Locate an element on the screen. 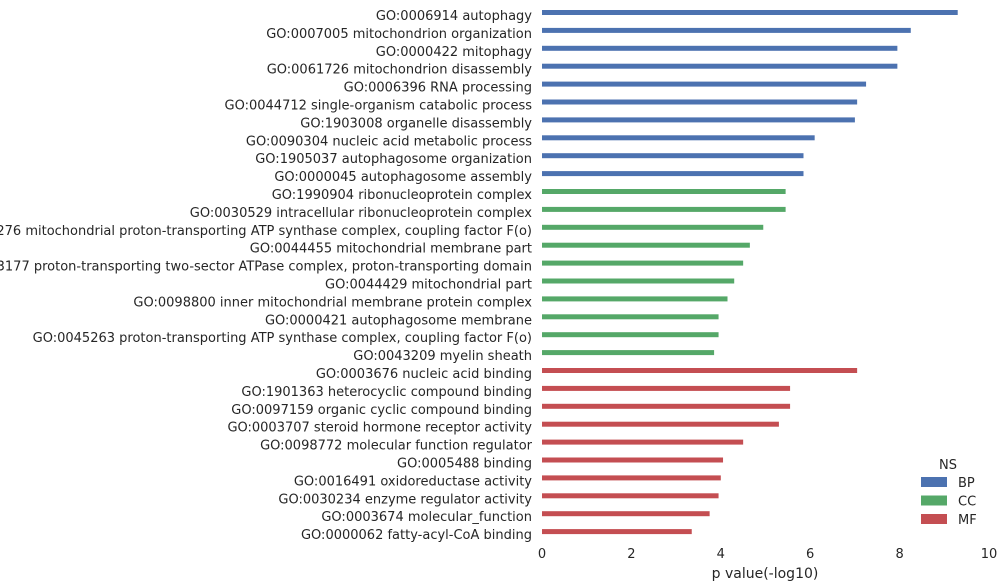  category-label: GO:0044429 mitochondrial part is located at coordinates (428, 285).